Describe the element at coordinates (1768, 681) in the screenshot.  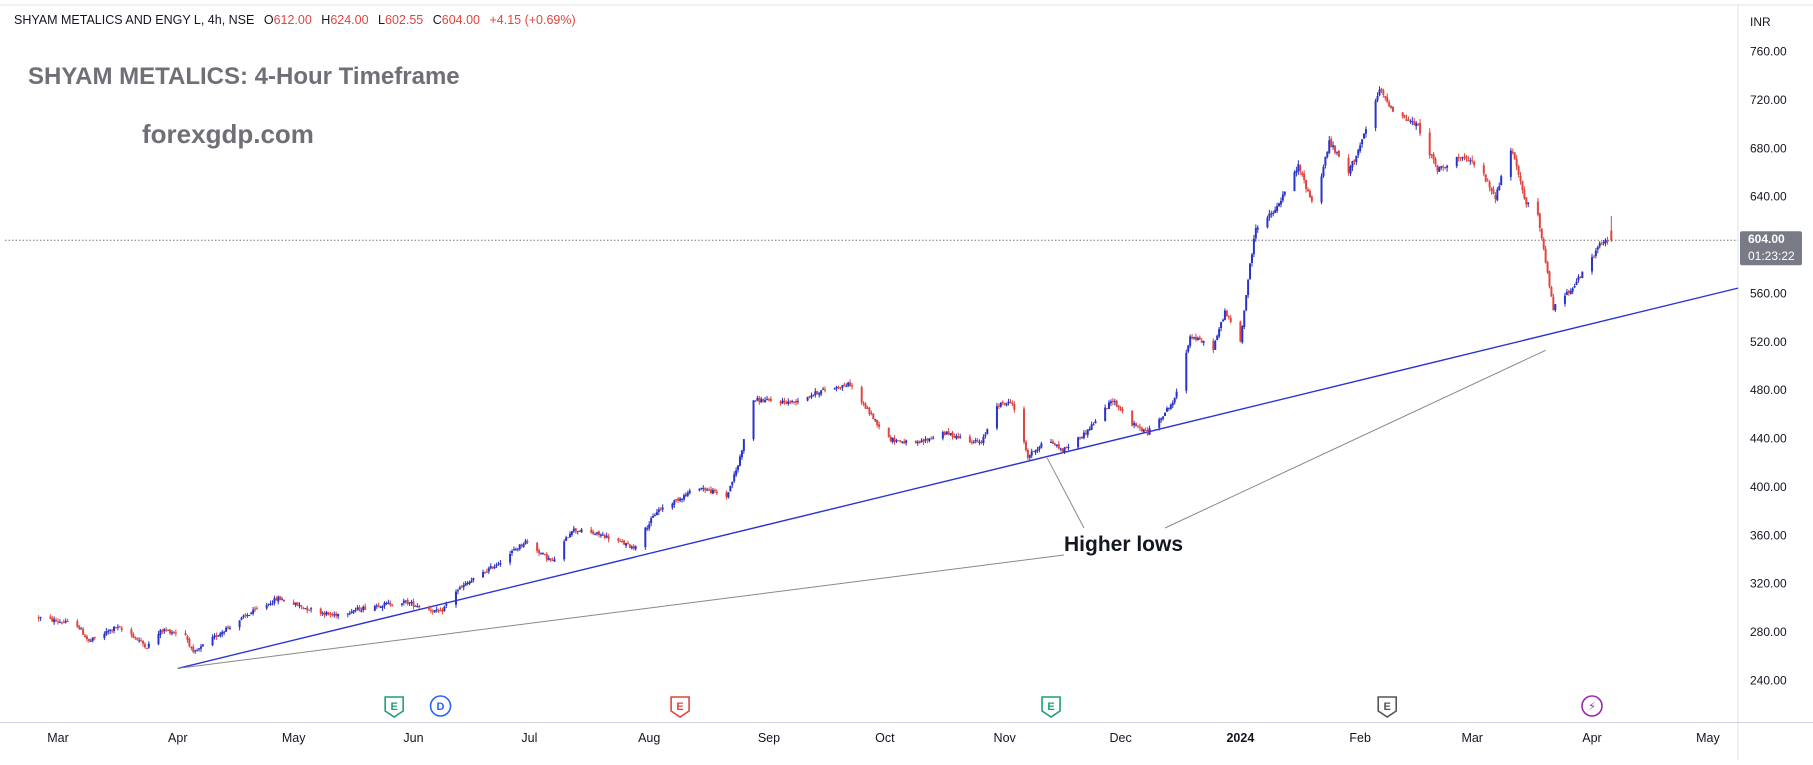
I see `price-tick-label: 240.00` at that location.